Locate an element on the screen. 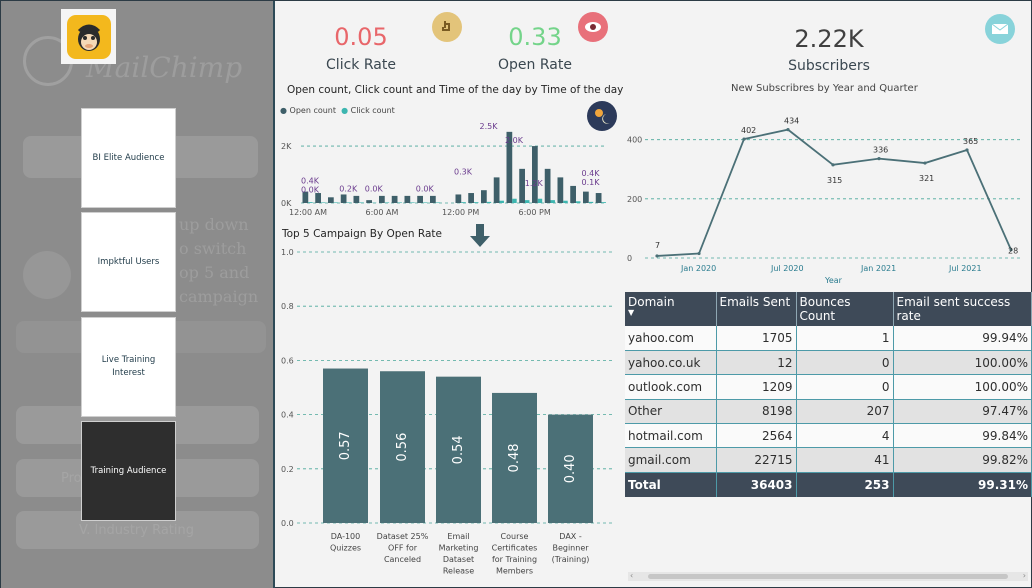 The width and height of the screenshot is (1032, 588). campaign-category-label: DA-100 Quizzes is located at coordinates (345, 542).